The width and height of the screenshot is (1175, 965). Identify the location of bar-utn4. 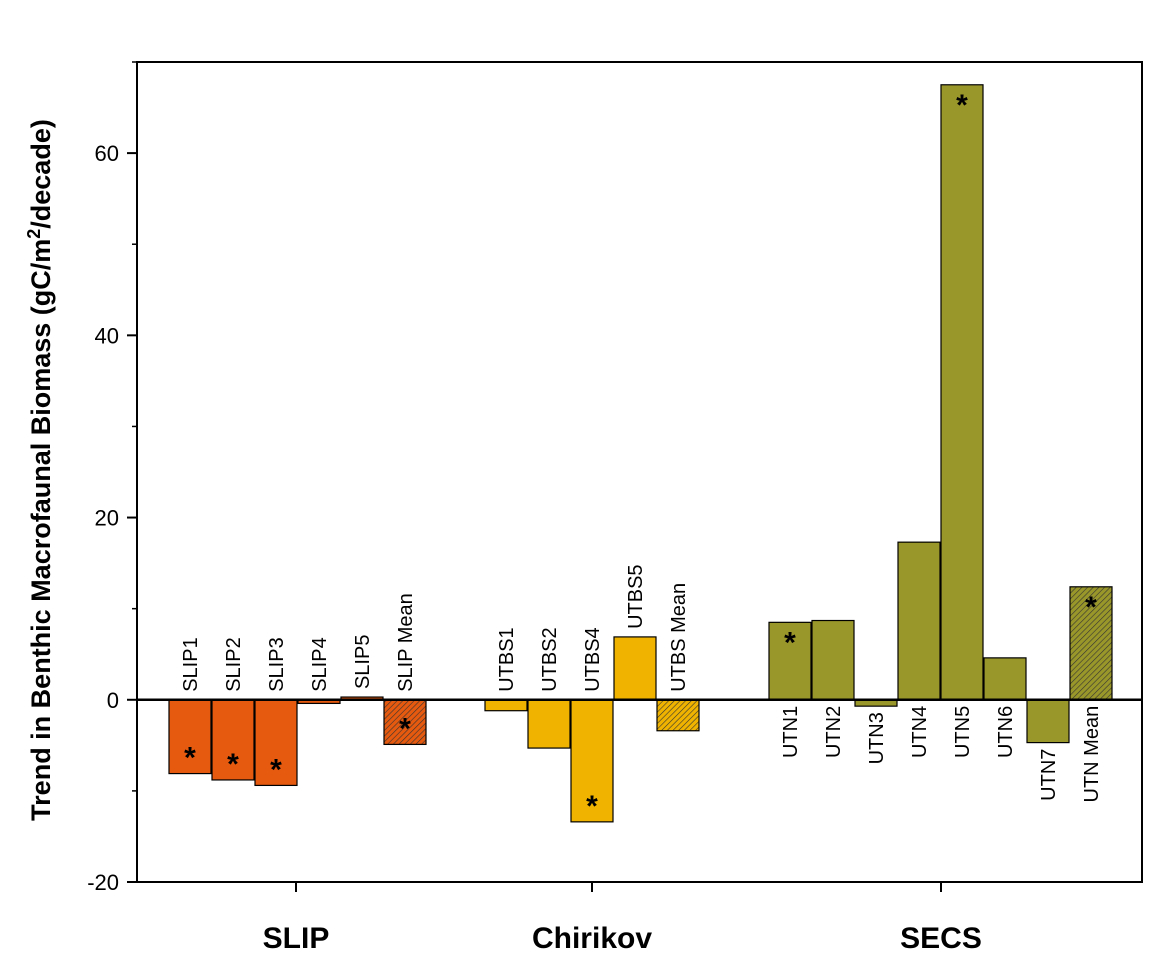
(919, 621).